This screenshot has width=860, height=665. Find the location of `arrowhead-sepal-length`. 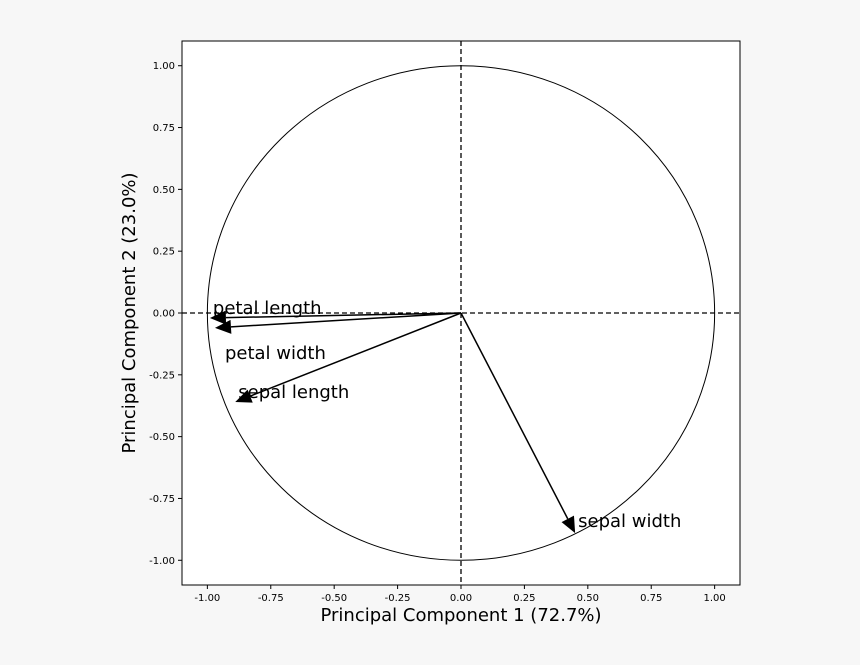

arrowhead-sepal-length is located at coordinates (244, 396).